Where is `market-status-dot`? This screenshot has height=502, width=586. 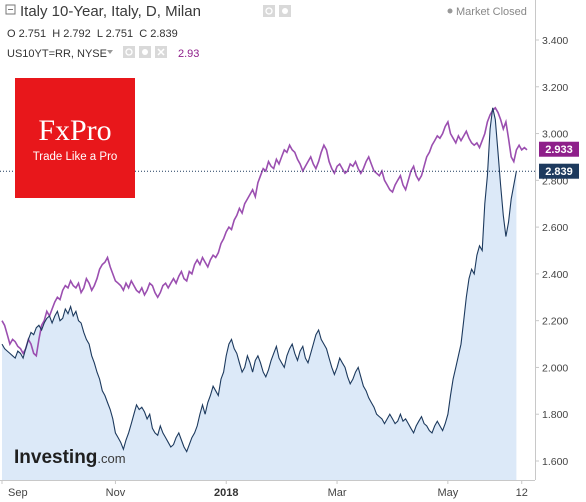 market-status-dot is located at coordinates (450, 11).